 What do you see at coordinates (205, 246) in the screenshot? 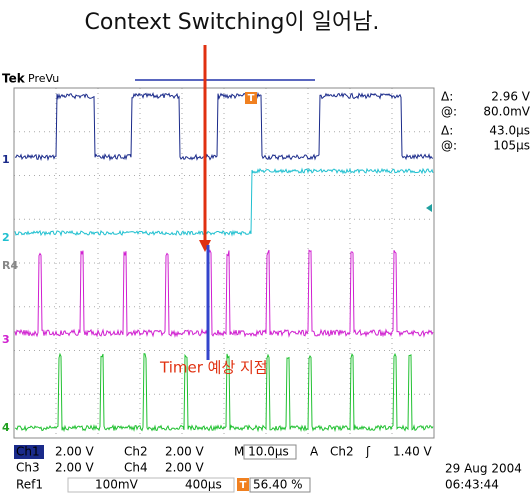
I see `arrow-head` at bounding box center [205, 246].